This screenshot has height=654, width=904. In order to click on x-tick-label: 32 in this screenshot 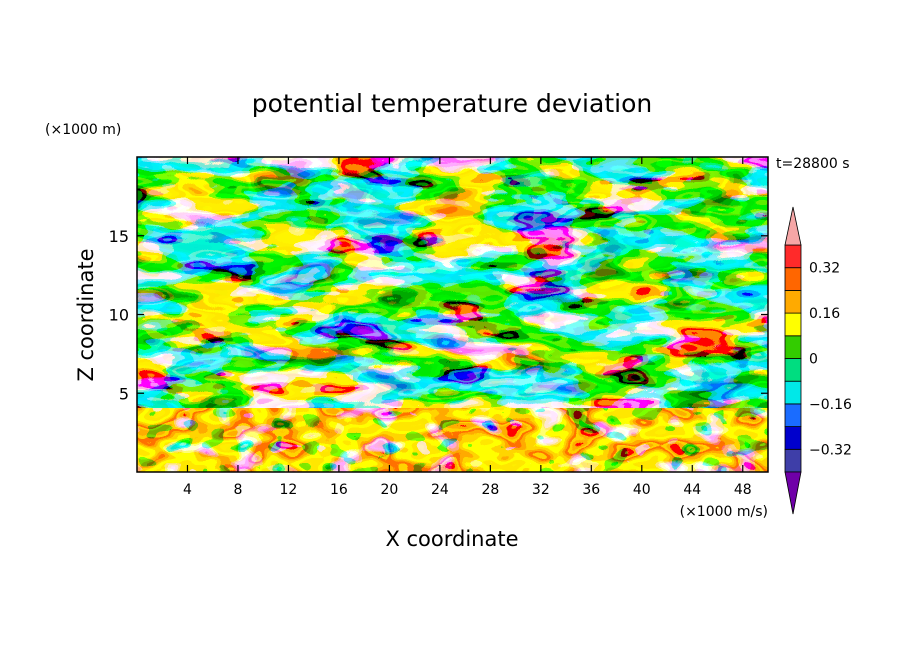, I will do `click(541, 490)`.